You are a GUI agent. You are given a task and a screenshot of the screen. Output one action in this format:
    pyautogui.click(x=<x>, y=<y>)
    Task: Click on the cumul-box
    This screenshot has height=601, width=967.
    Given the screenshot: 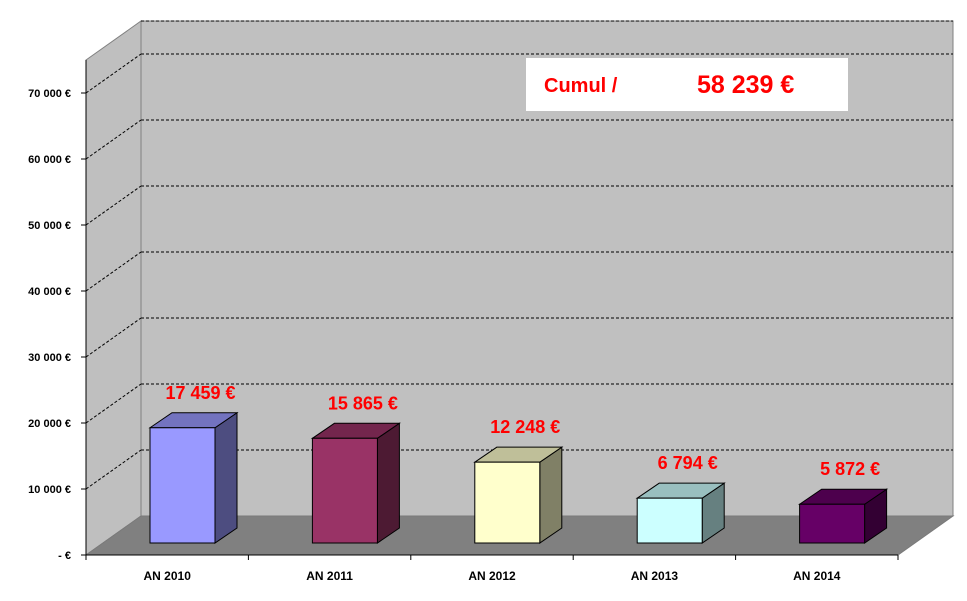 What is the action you would take?
    pyautogui.click(x=687, y=84)
    